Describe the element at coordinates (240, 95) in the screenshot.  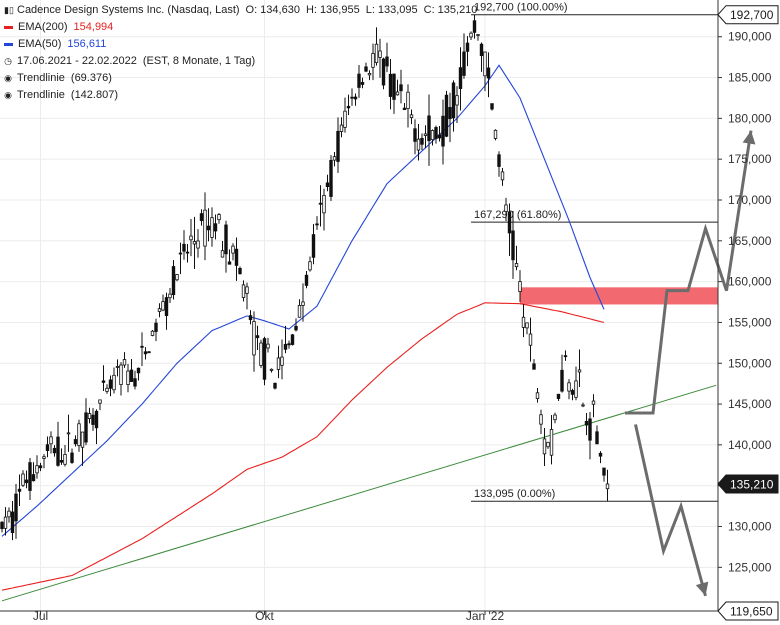
I see `legend-trend2-row: ◉ Trendlinie (142.807)` at that location.